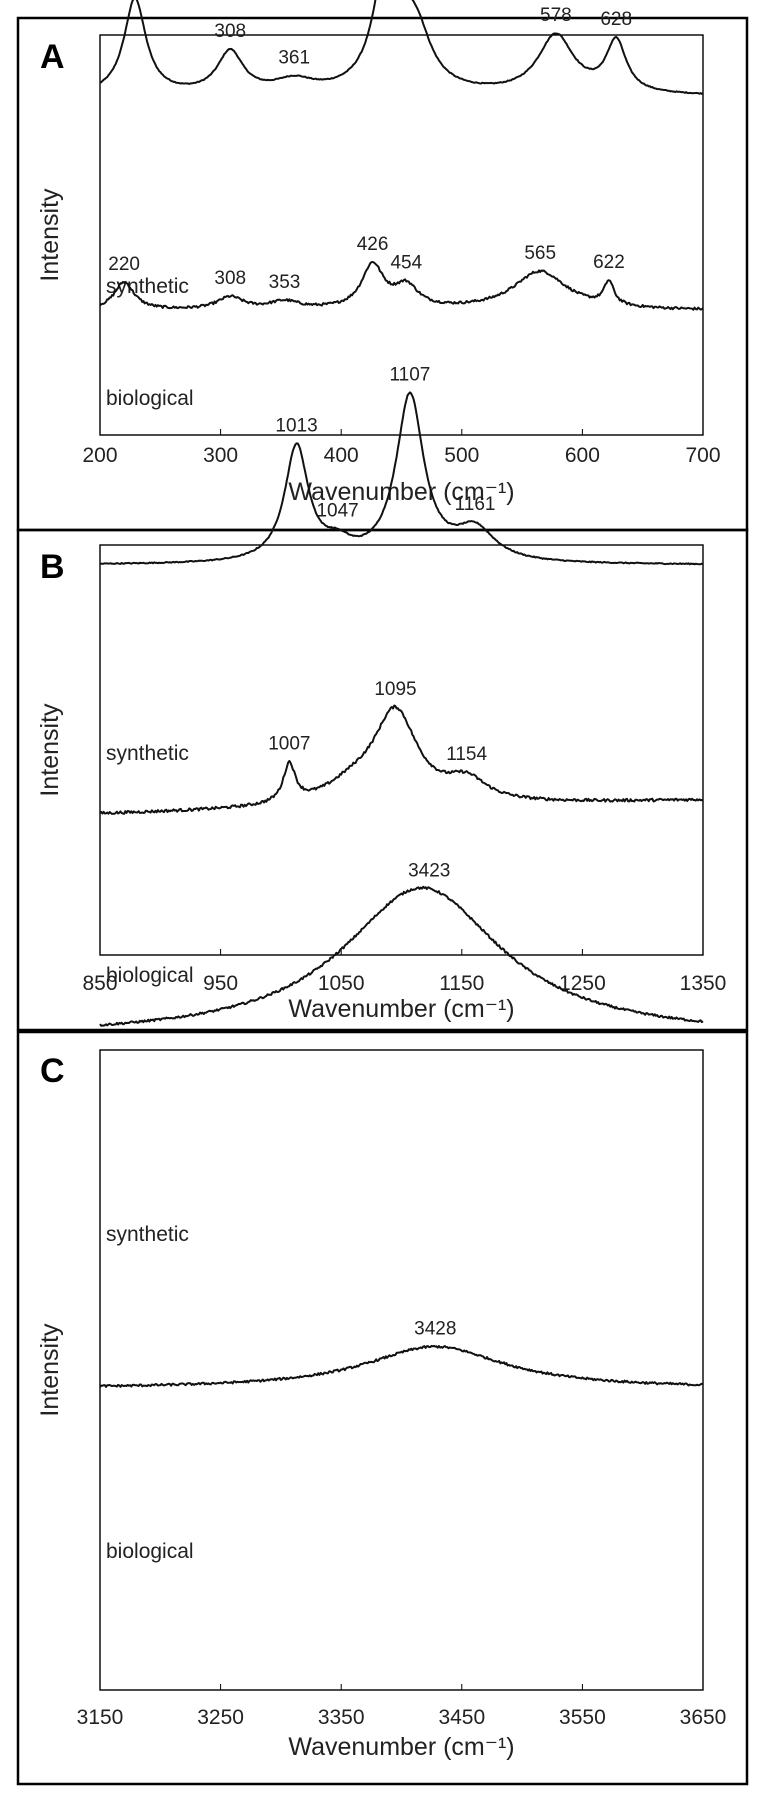 This screenshot has height=1804, width=765. Describe the element at coordinates (285, 282) in the screenshot. I see `peak-label: 353` at that location.